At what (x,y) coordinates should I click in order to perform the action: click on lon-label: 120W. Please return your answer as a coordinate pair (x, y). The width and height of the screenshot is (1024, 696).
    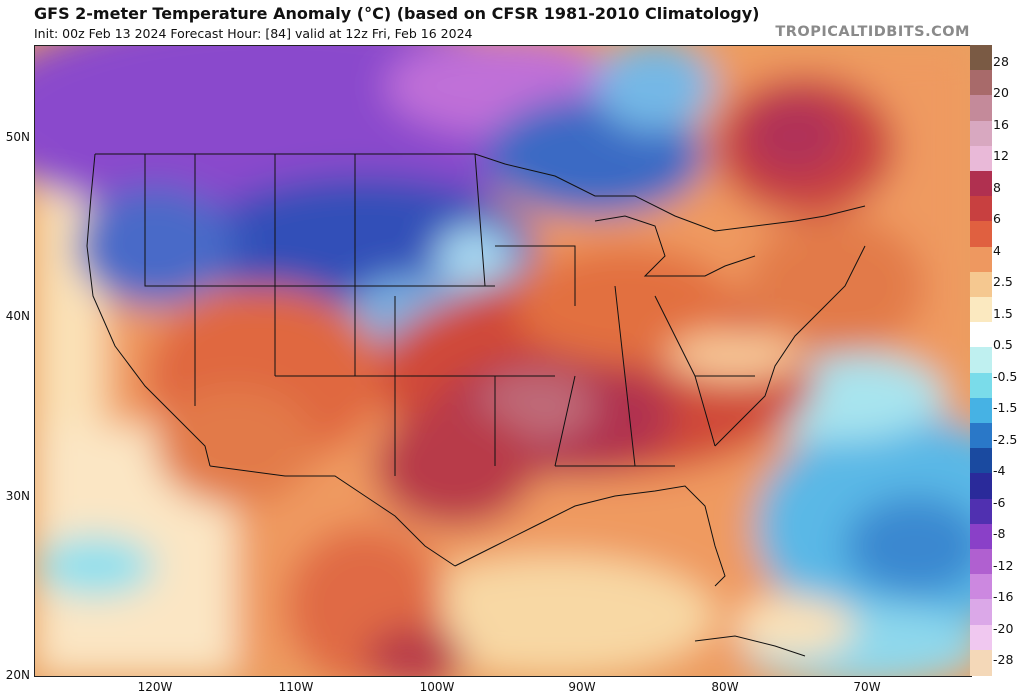
    Looking at the image, I should click on (155, 687).